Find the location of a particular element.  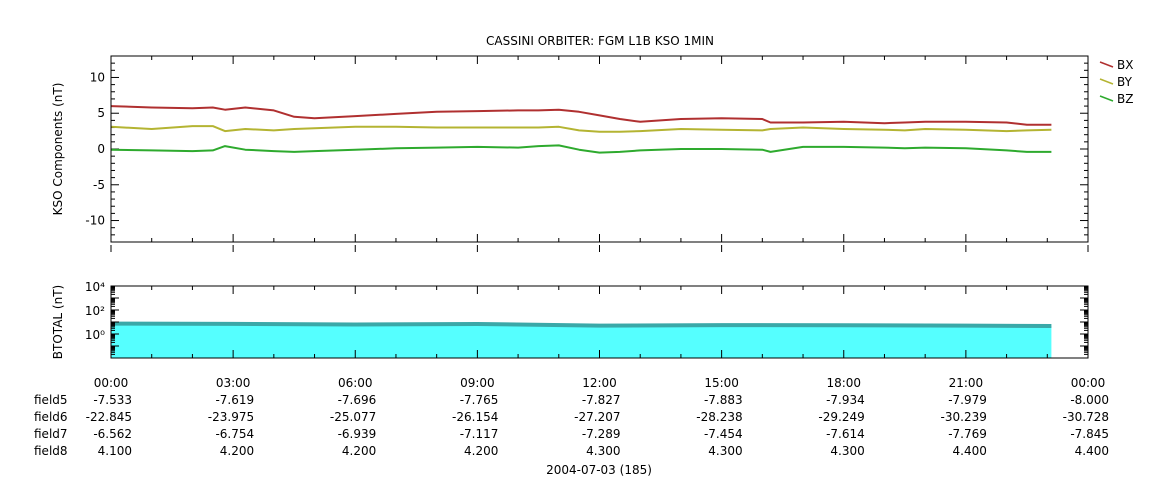

ephemeris-row-name: field6 is located at coordinates (51, 417).